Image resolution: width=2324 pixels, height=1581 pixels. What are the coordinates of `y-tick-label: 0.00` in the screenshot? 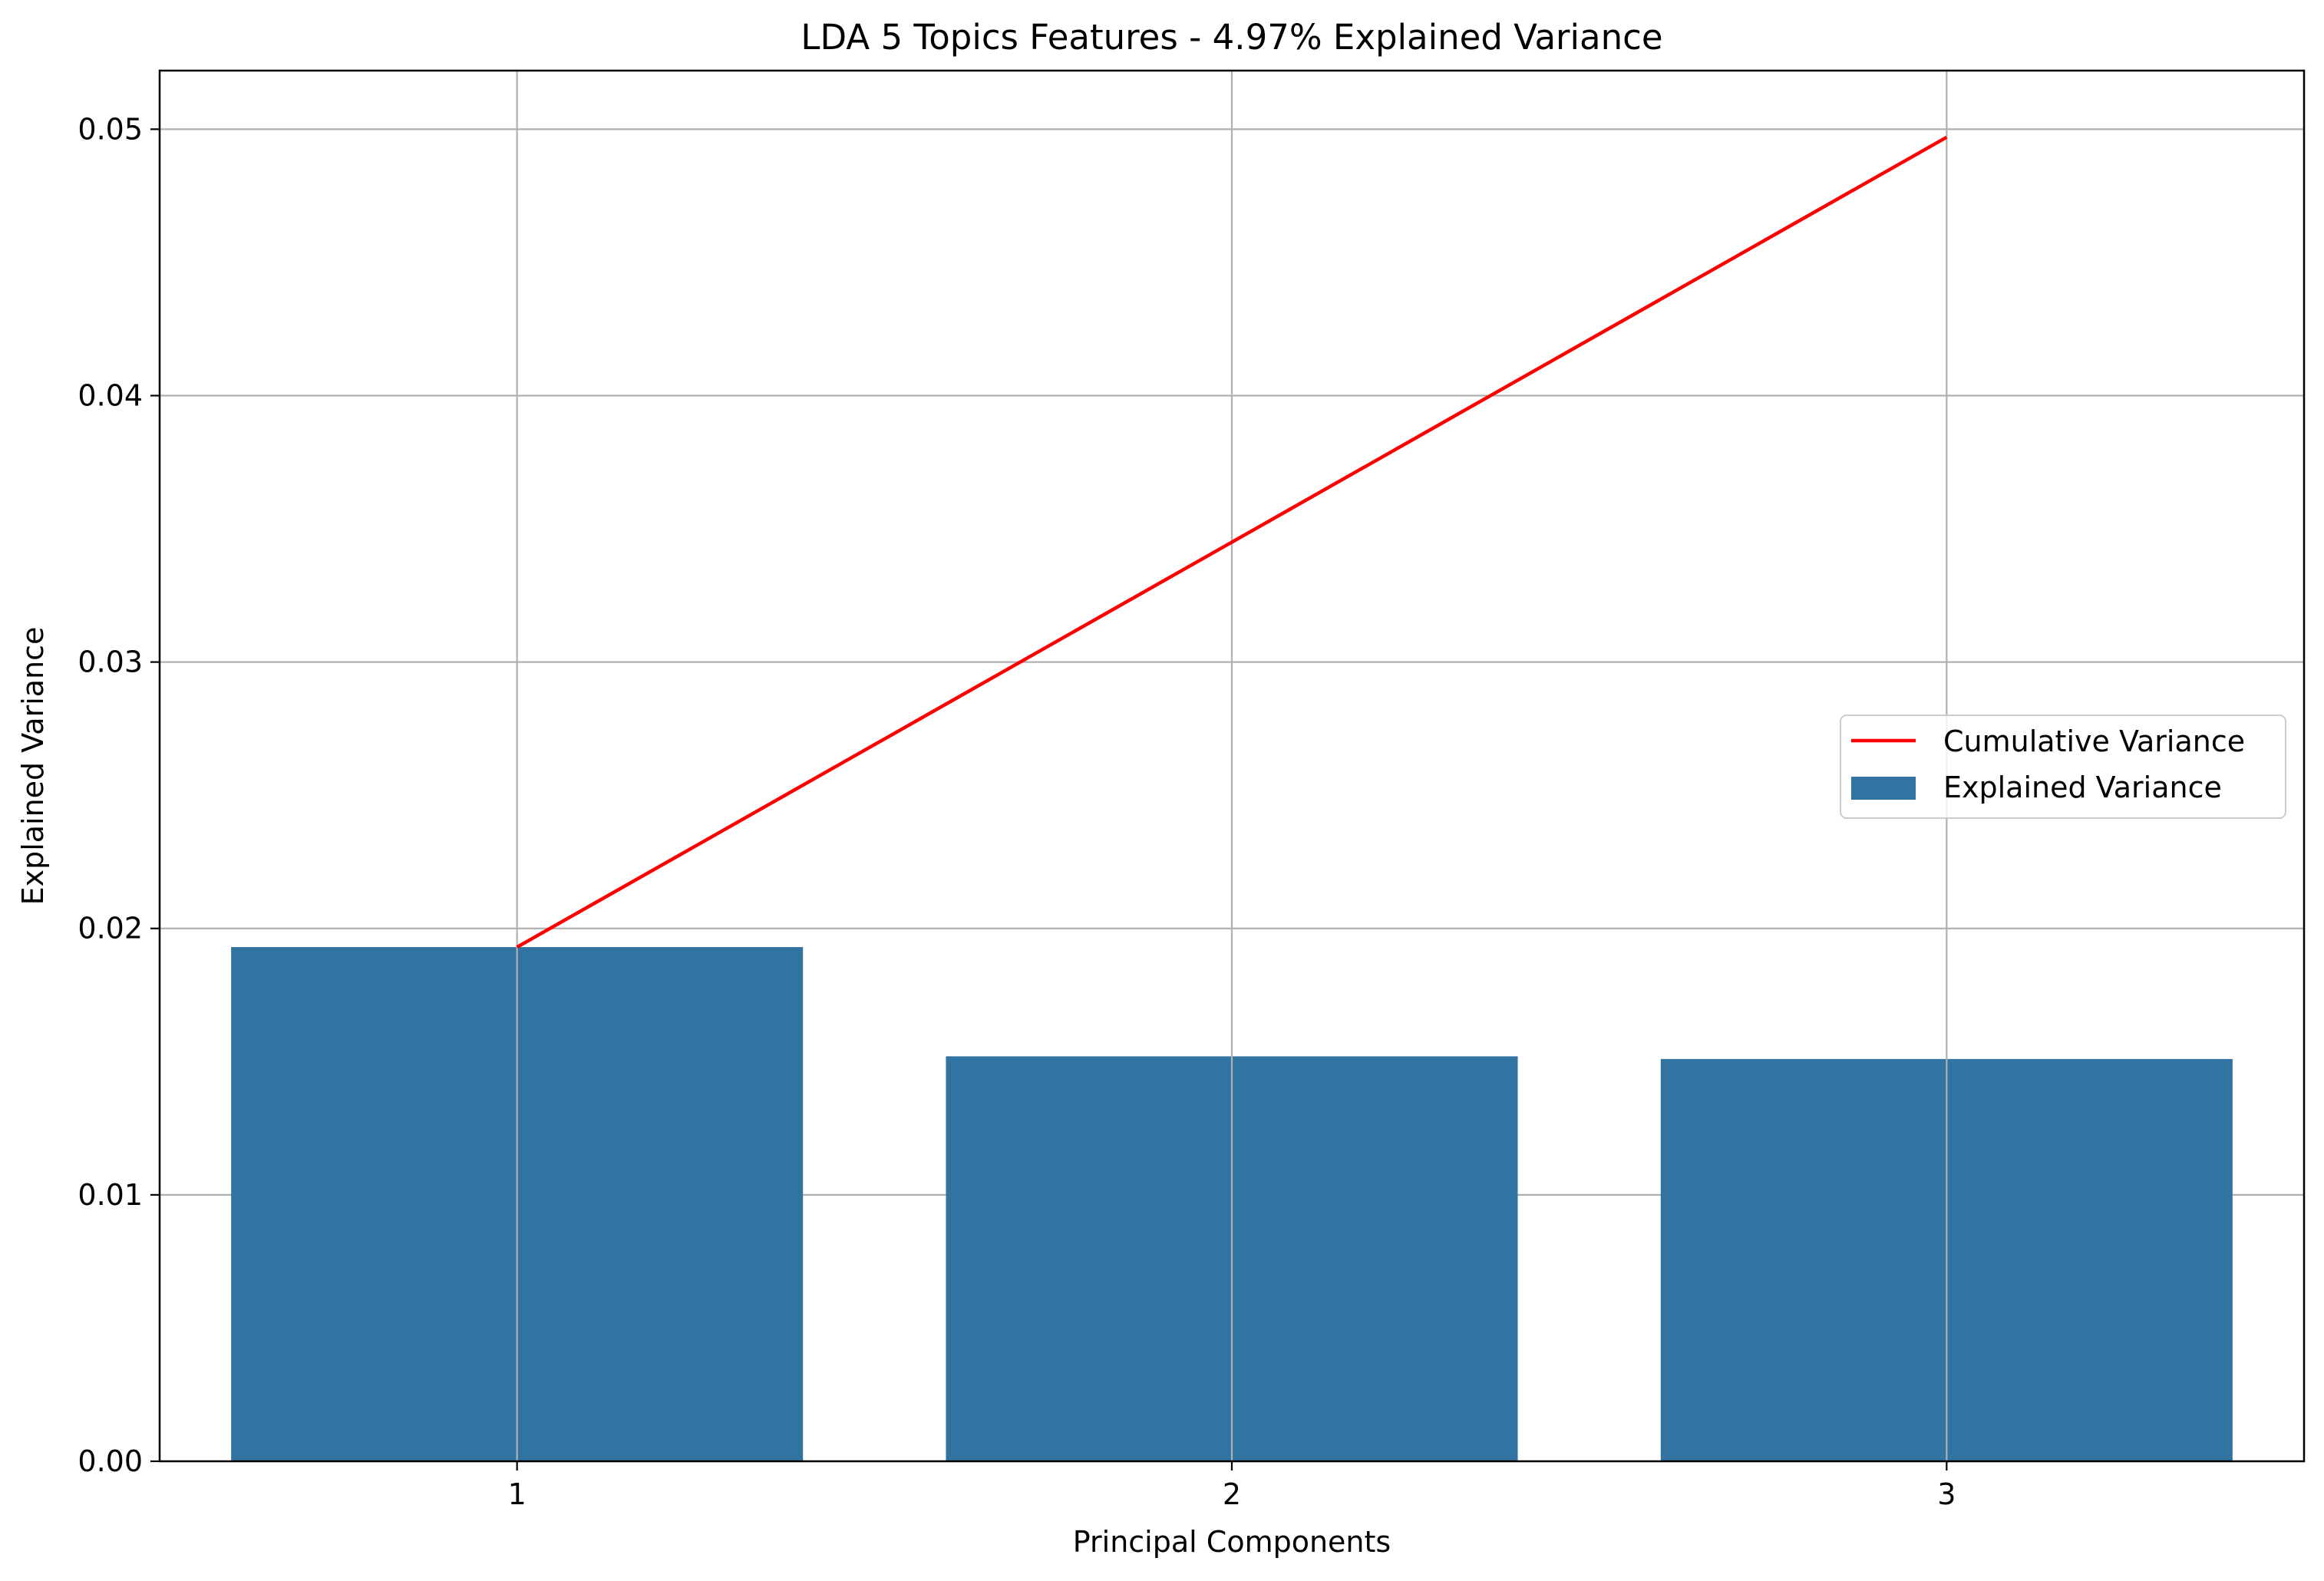 It's located at (110, 1461).